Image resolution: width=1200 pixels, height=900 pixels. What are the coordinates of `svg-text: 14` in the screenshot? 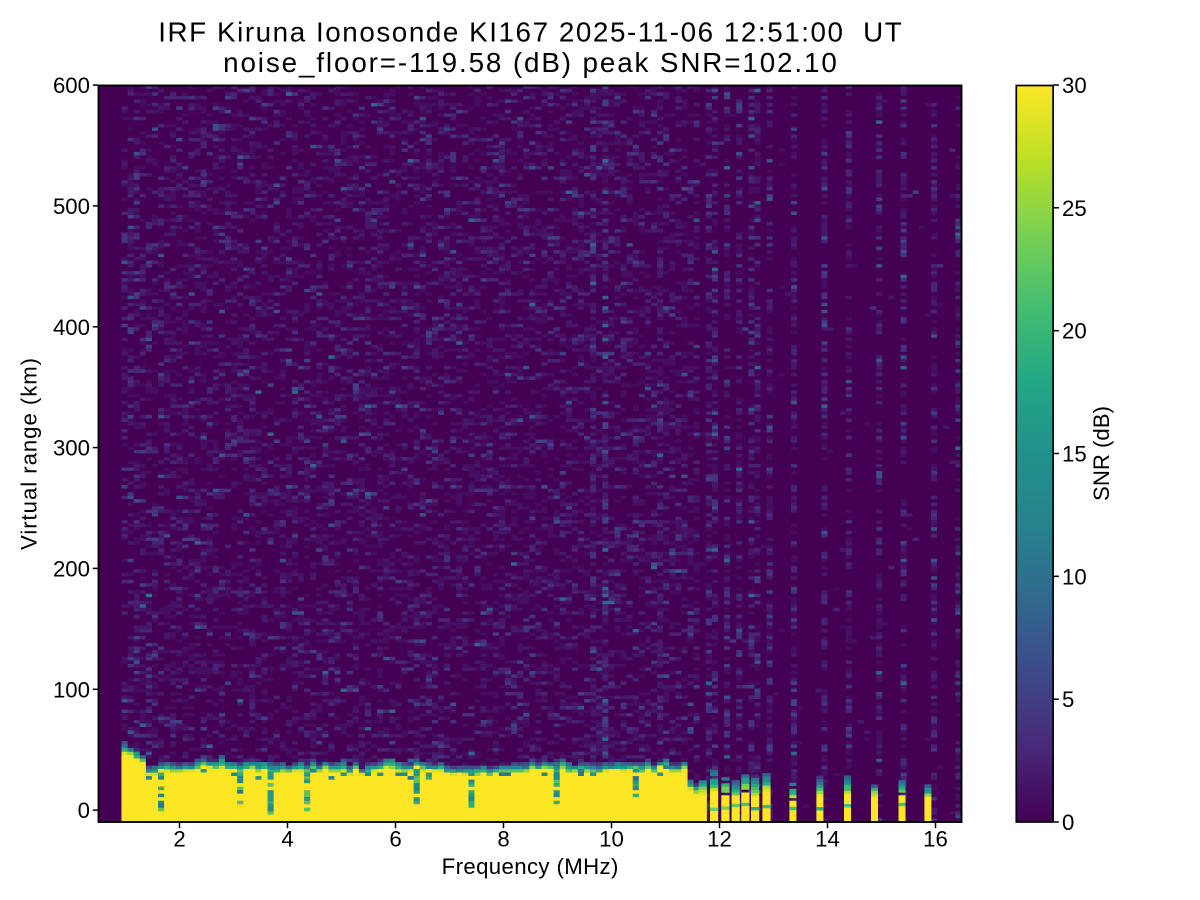 It's located at (827, 839).